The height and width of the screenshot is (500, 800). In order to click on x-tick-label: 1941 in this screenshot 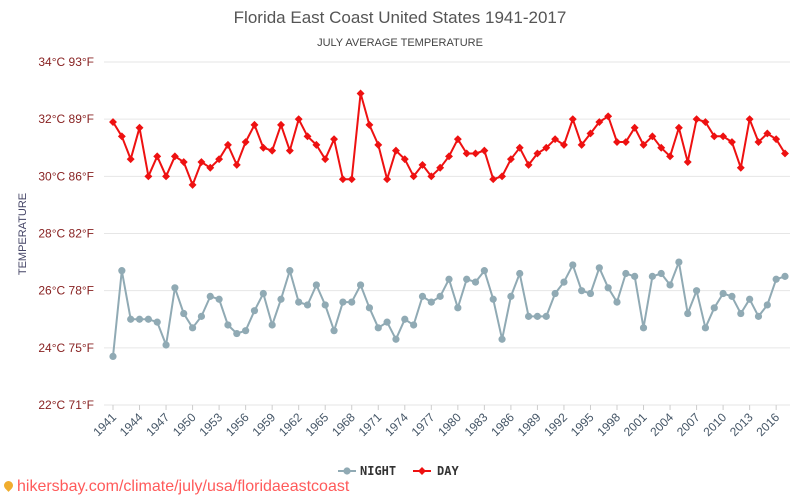, I will do `click(104, 424)`.